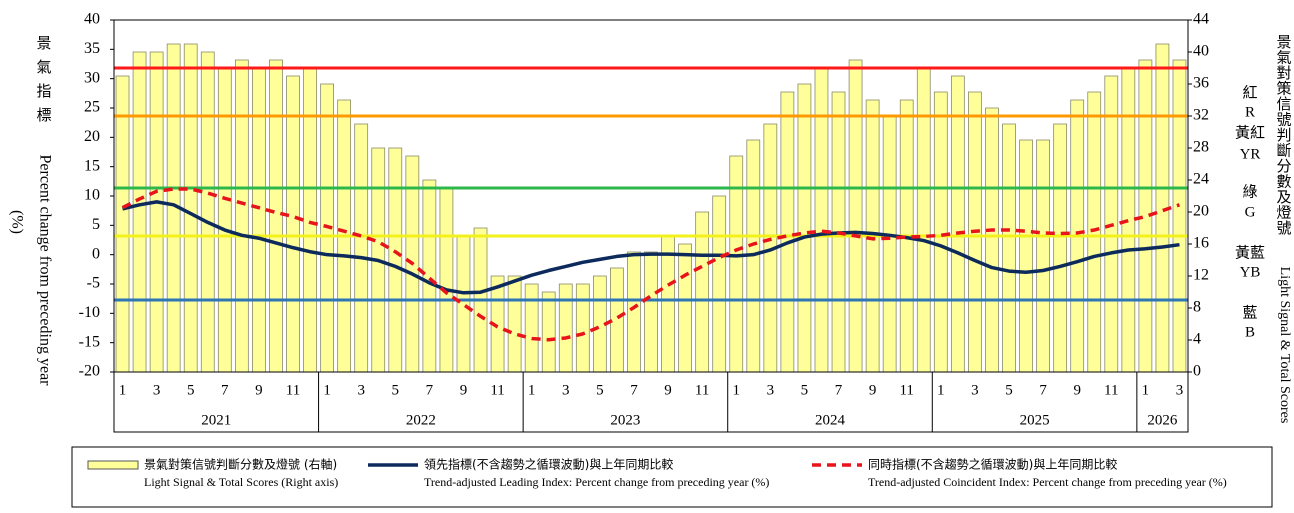 This screenshot has width=1294, height=513. What do you see at coordinates (216, 420) in the screenshot?
I see `year-label: 2021` at bounding box center [216, 420].